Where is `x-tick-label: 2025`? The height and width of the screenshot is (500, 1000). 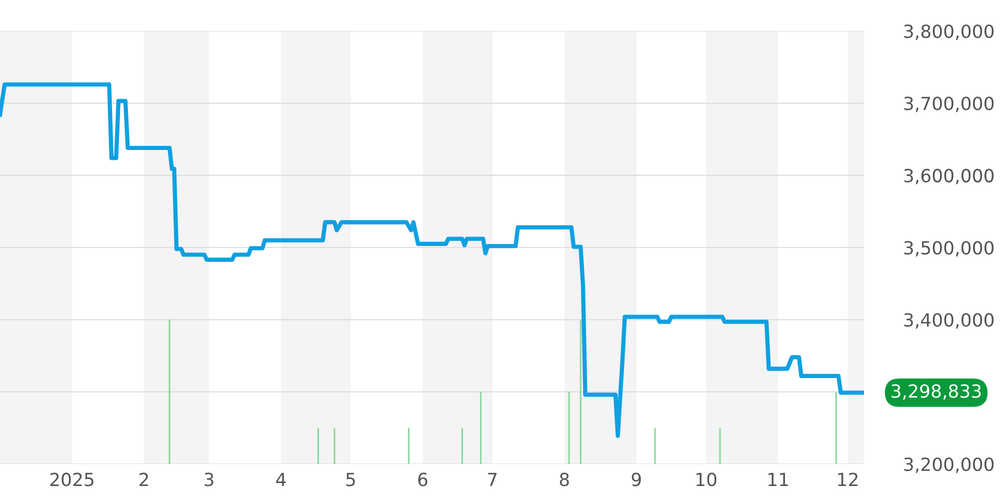
x-tick-label: 2025 is located at coordinates (72, 479).